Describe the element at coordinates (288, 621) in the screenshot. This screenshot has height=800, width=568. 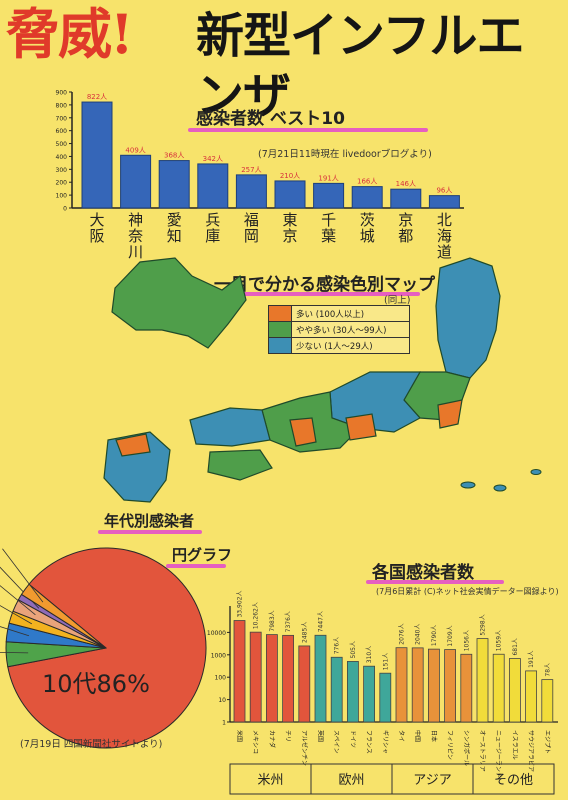
I see `bar-value-label: 7376人` at that location.